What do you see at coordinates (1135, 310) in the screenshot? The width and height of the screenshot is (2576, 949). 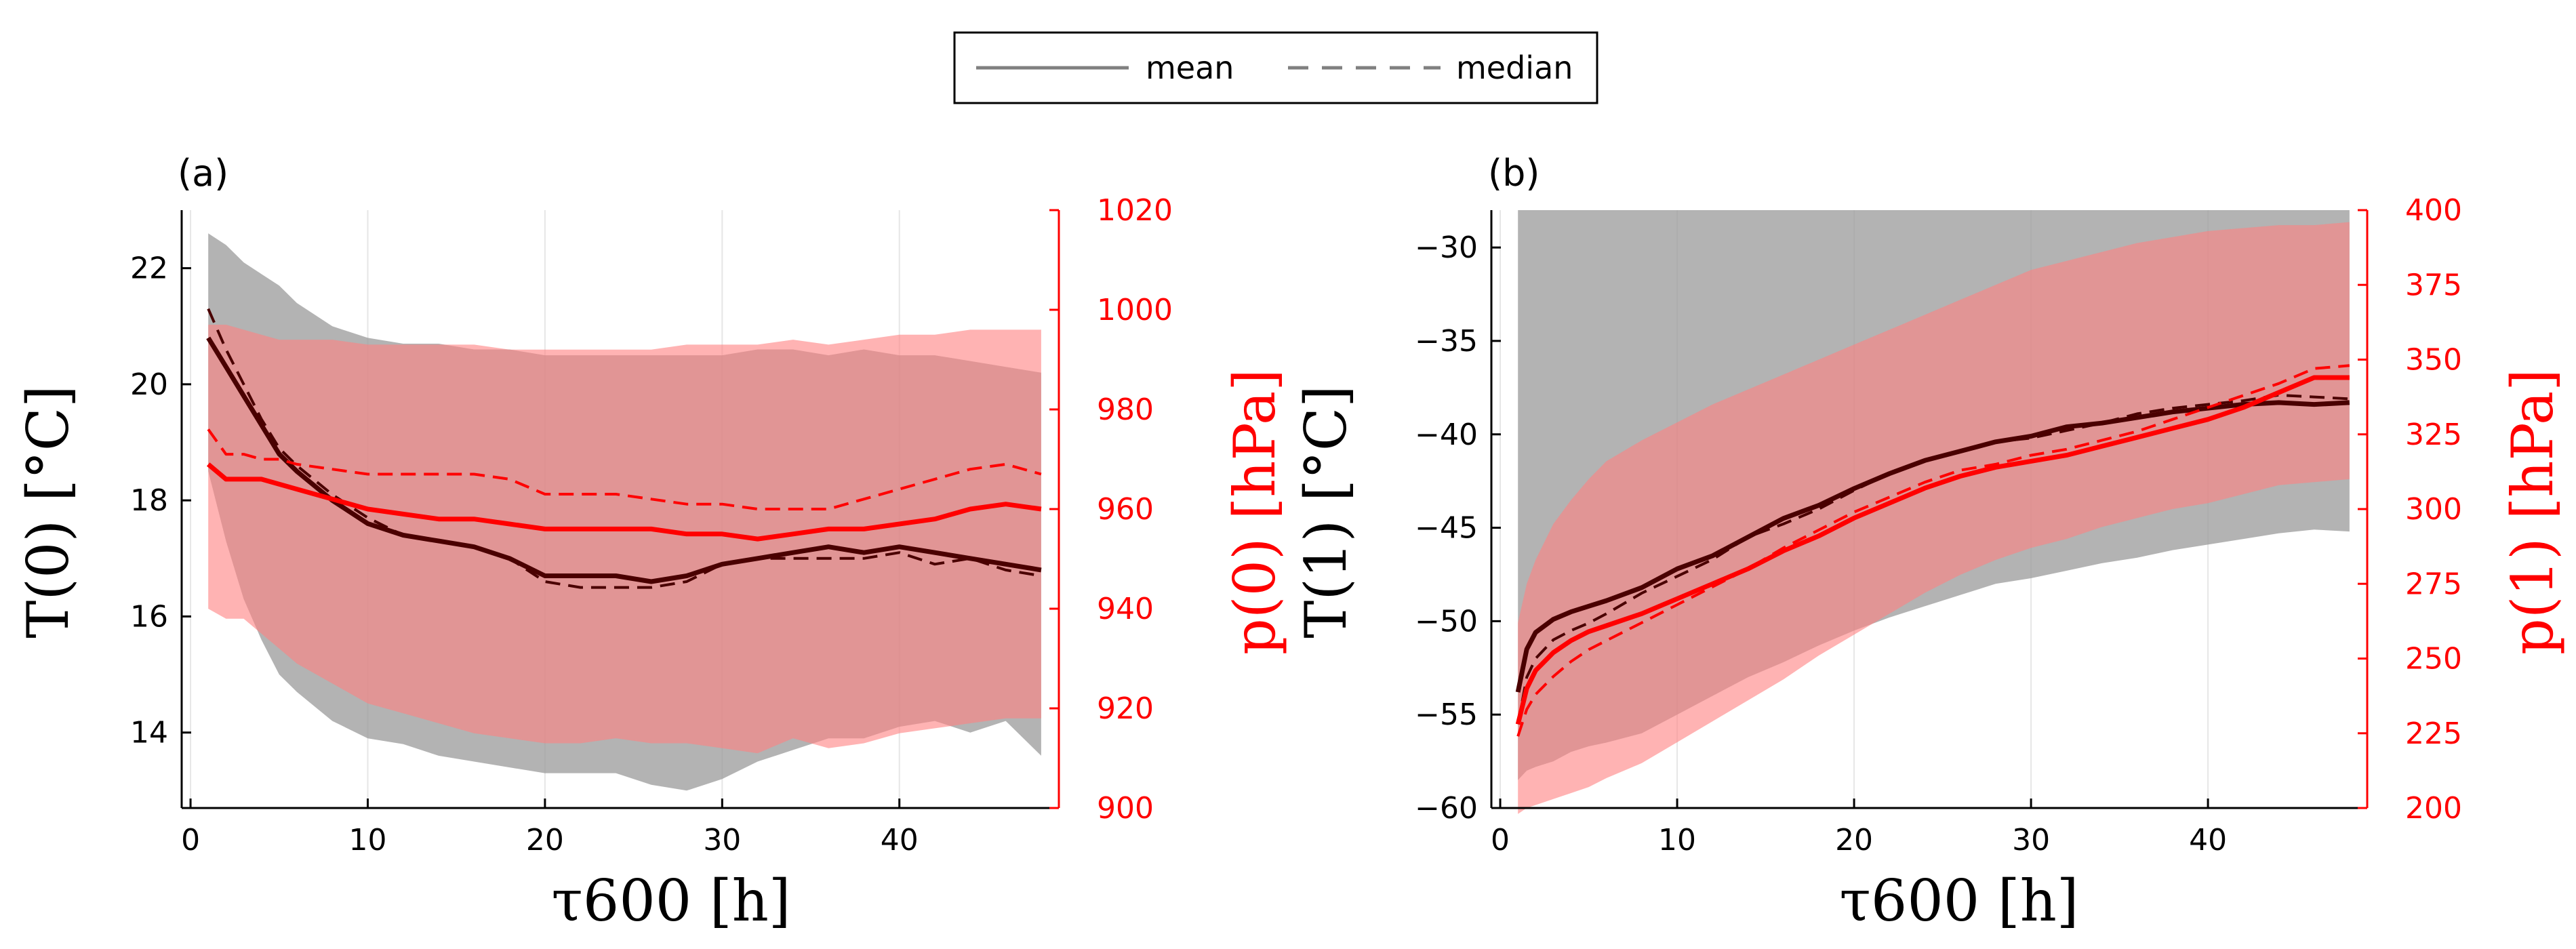 I see `y-right-tick-label: 1000` at bounding box center [1135, 310].